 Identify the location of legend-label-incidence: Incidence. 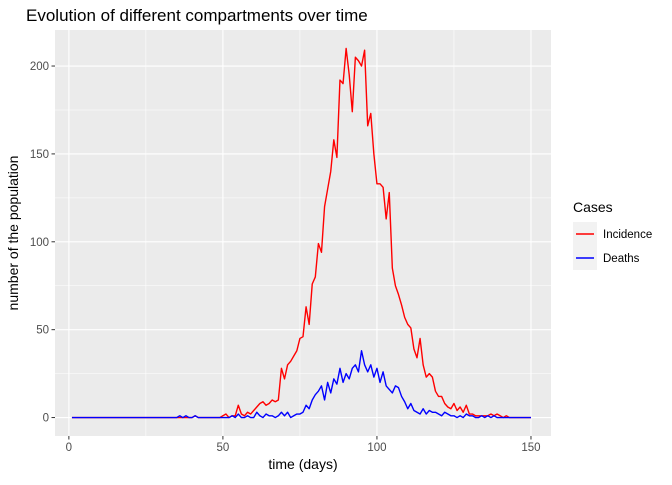
(627, 235).